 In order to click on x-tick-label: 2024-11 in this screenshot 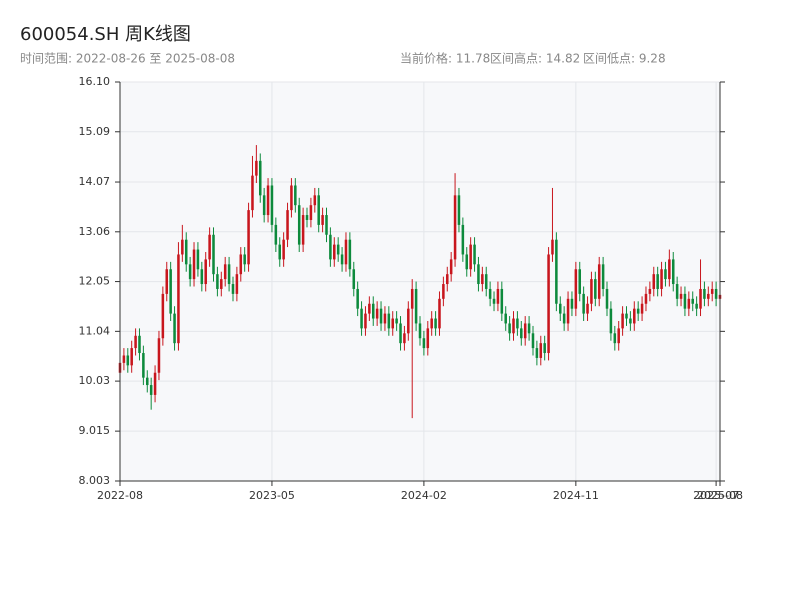, I will do `click(576, 495)`.